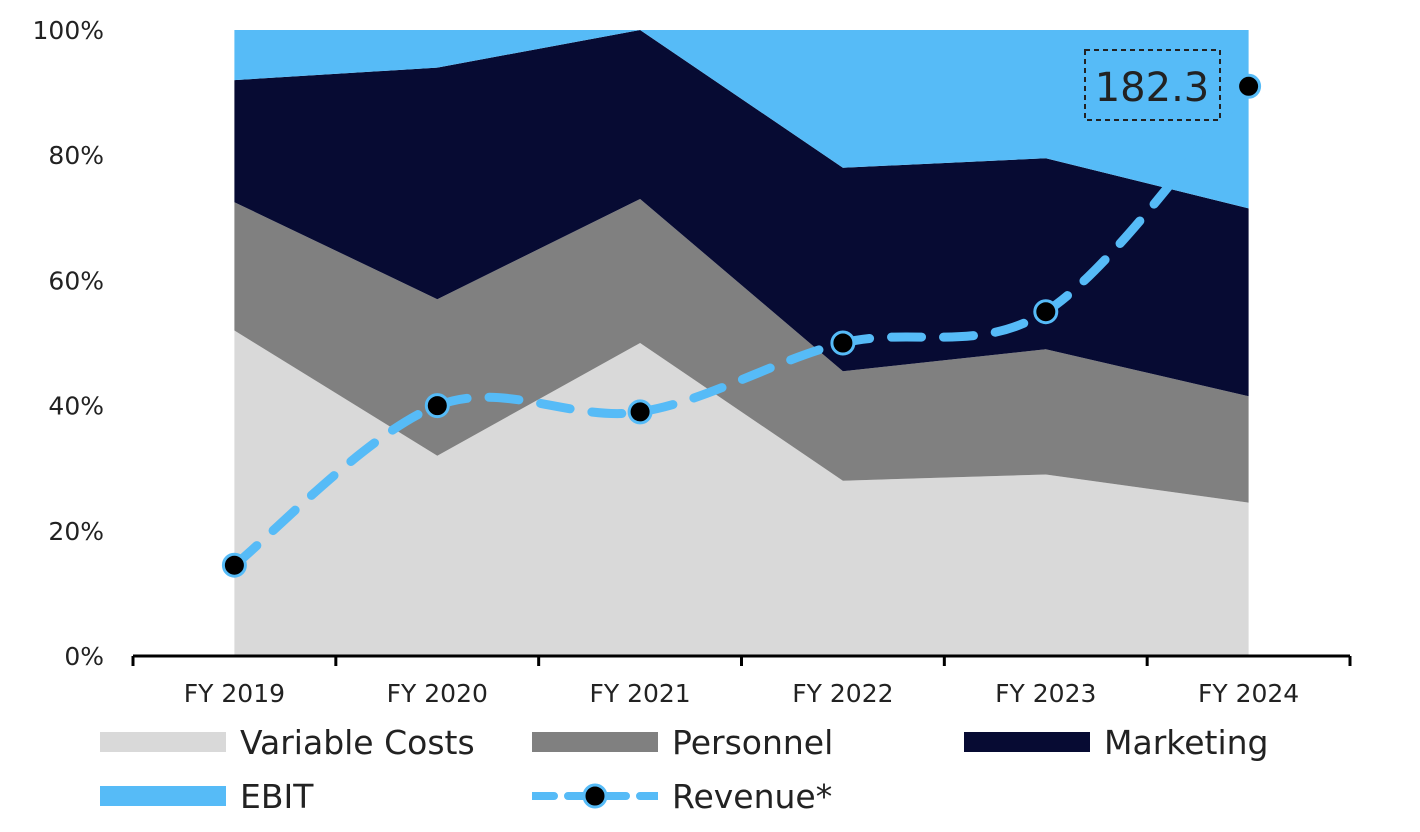  I want to click on legend-item-revenue: Revenue*, so click(682, 796).